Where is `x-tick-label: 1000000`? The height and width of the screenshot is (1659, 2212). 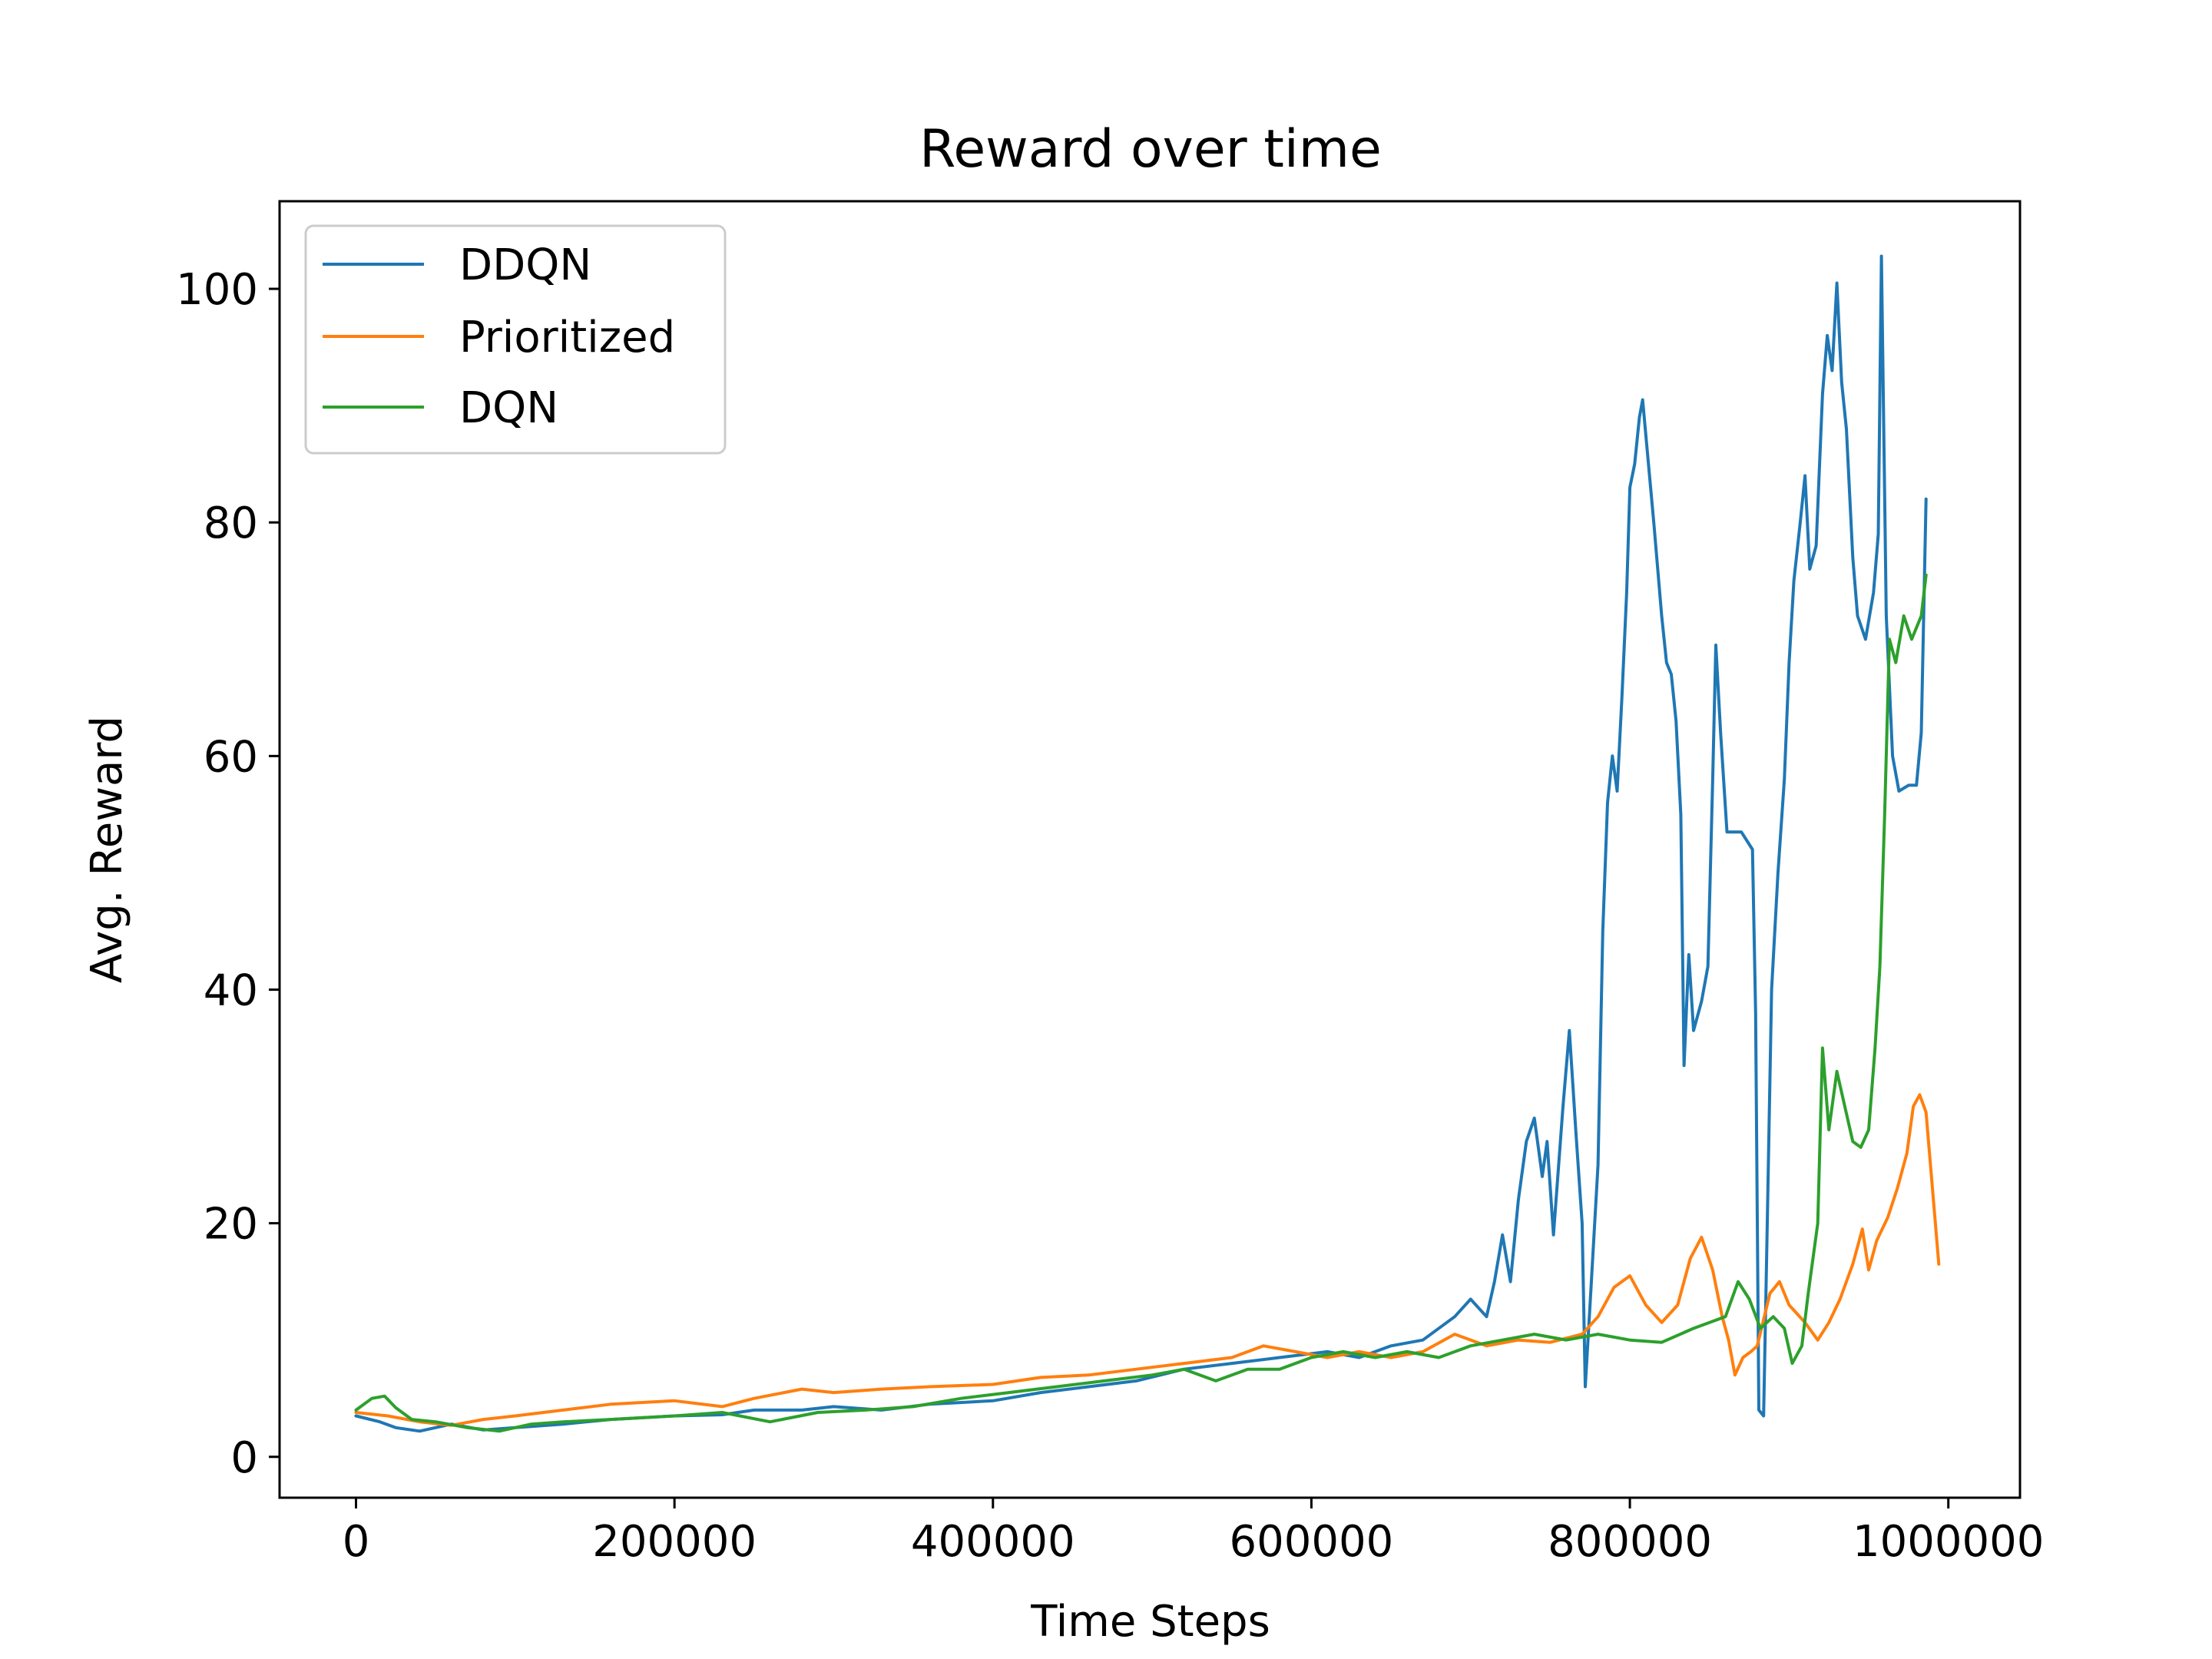
x-tick-label: 1000000 is located at coordinates (1949, 1542).